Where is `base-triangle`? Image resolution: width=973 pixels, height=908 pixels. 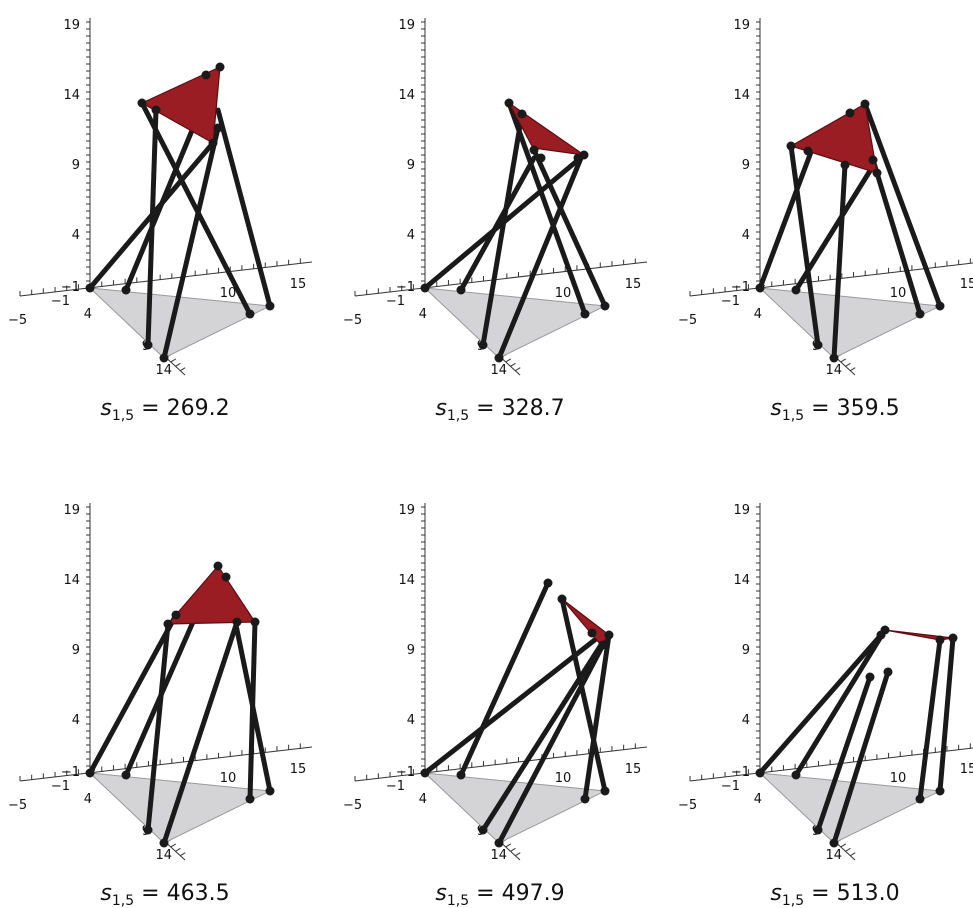 base-triangle is located at coordinates (850, 808).